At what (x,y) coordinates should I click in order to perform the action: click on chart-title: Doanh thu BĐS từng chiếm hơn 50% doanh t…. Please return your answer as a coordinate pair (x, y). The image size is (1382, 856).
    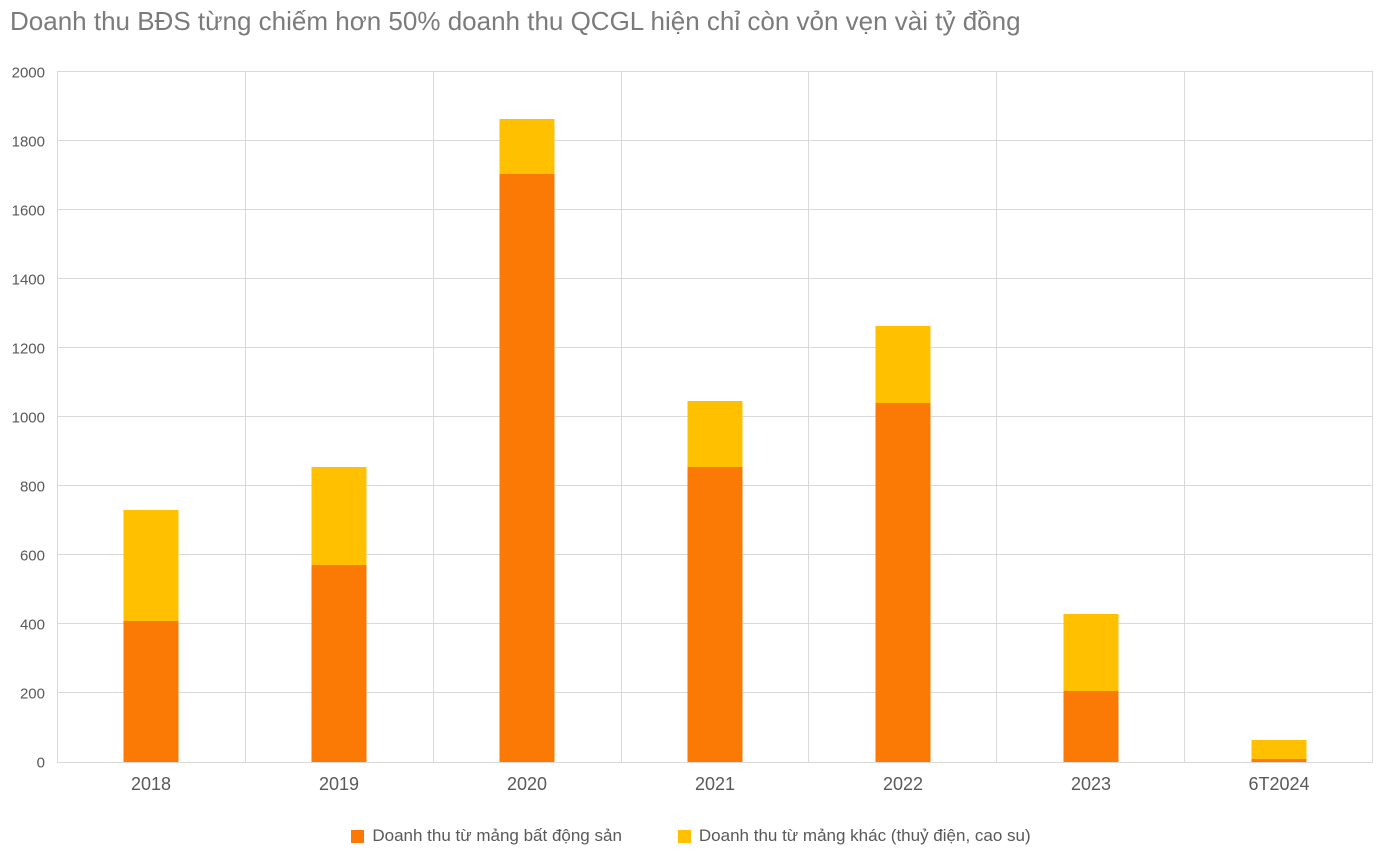
    Looking at the image, I should click on (515, 21).